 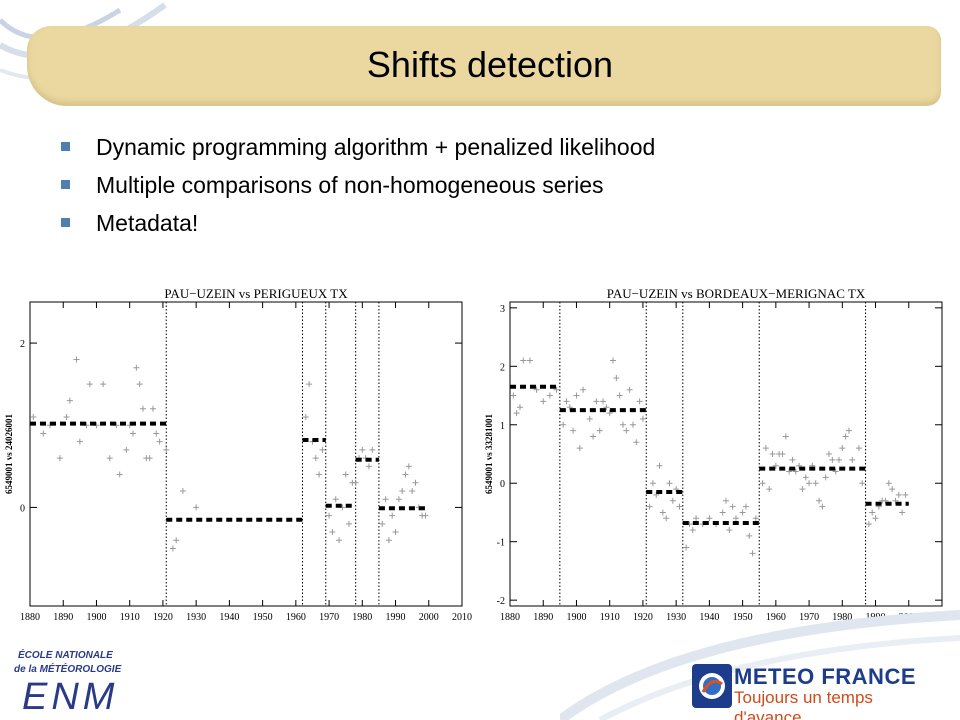 I want to click on chart-title: PAU−UZEIN vs PERIGUEUX TX, so click(x=256, y=293).